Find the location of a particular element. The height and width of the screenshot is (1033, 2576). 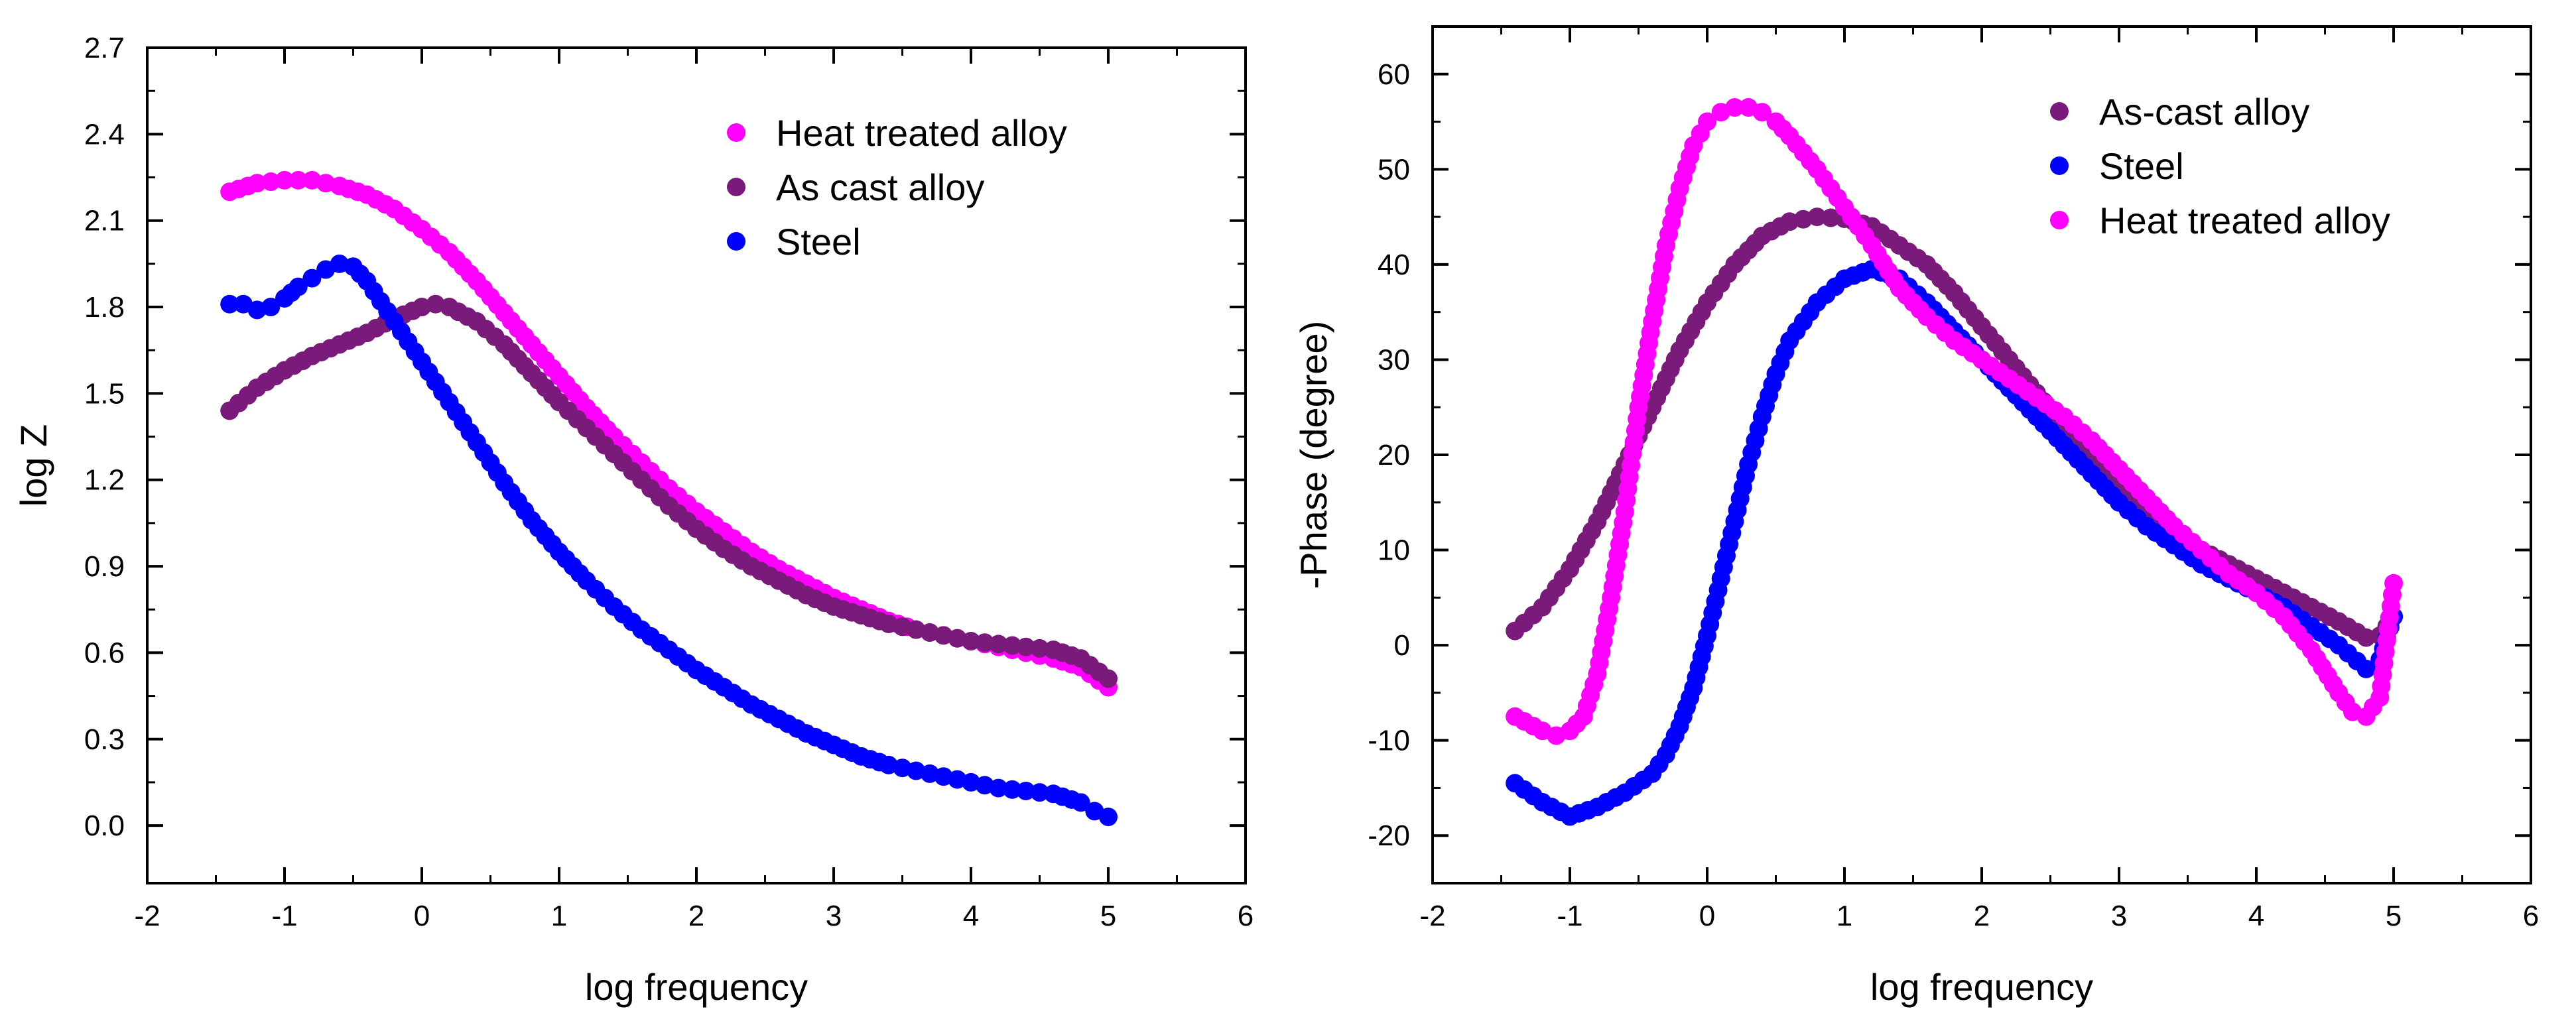

y-tick-label: 20 is located at coordinates (1394, 455).